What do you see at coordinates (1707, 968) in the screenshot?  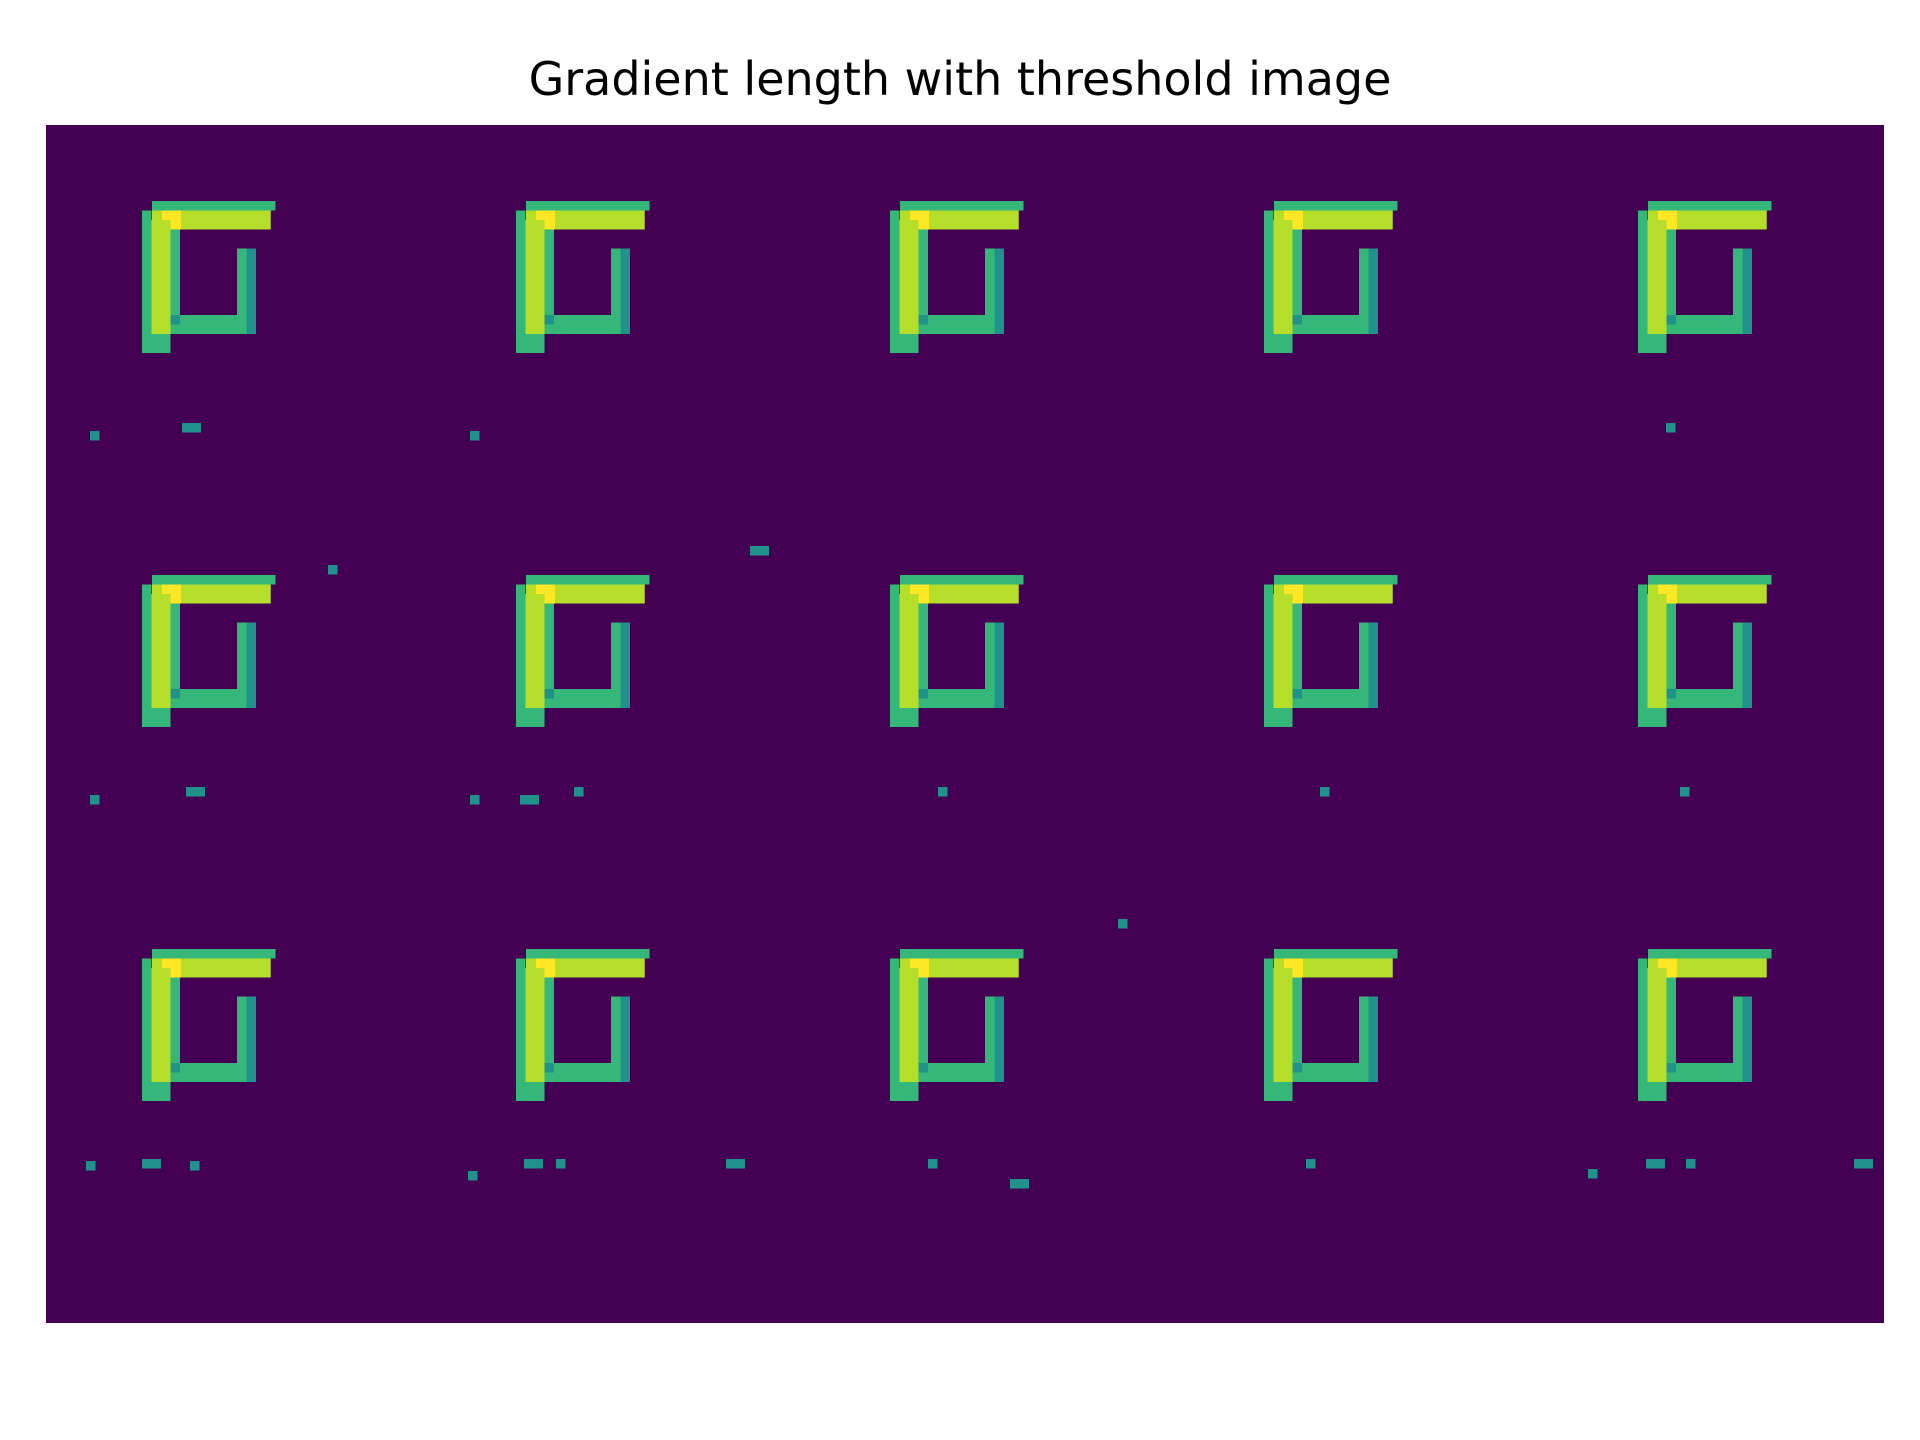 I see `cell-r3-c5-top-bar` at bounding box center [1707, 968].